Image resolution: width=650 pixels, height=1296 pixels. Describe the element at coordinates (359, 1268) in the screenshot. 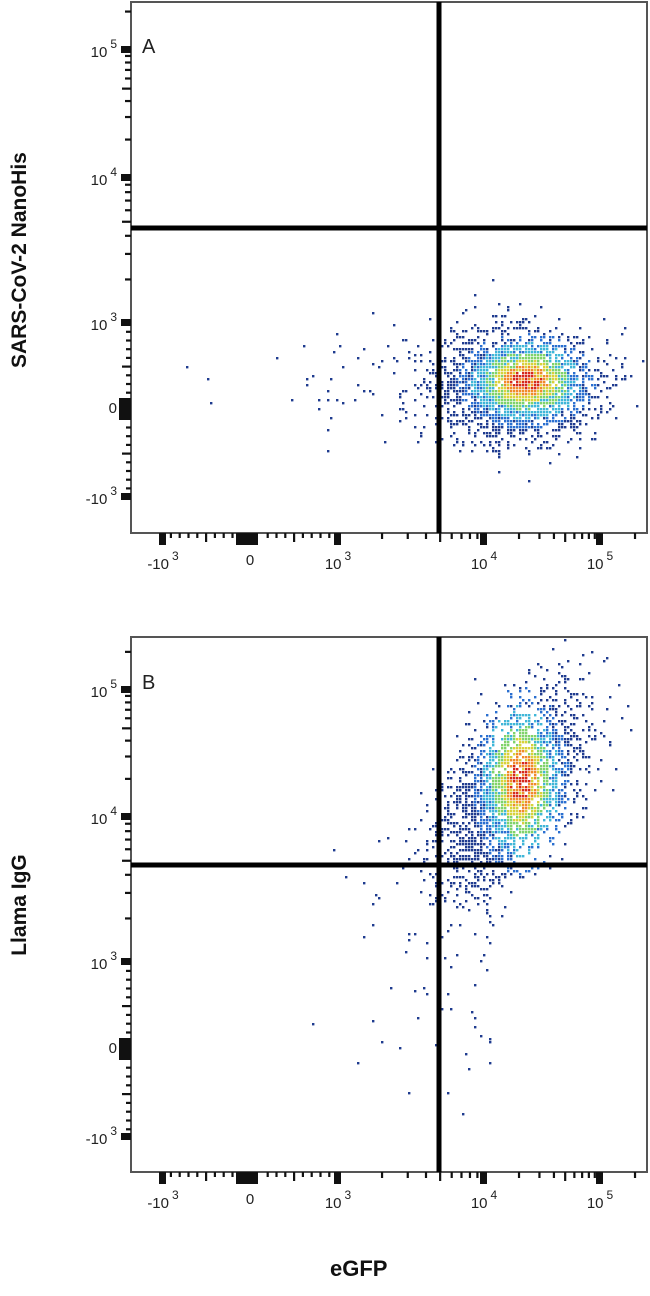

I see `x-axis-label: eGFP` at that location.